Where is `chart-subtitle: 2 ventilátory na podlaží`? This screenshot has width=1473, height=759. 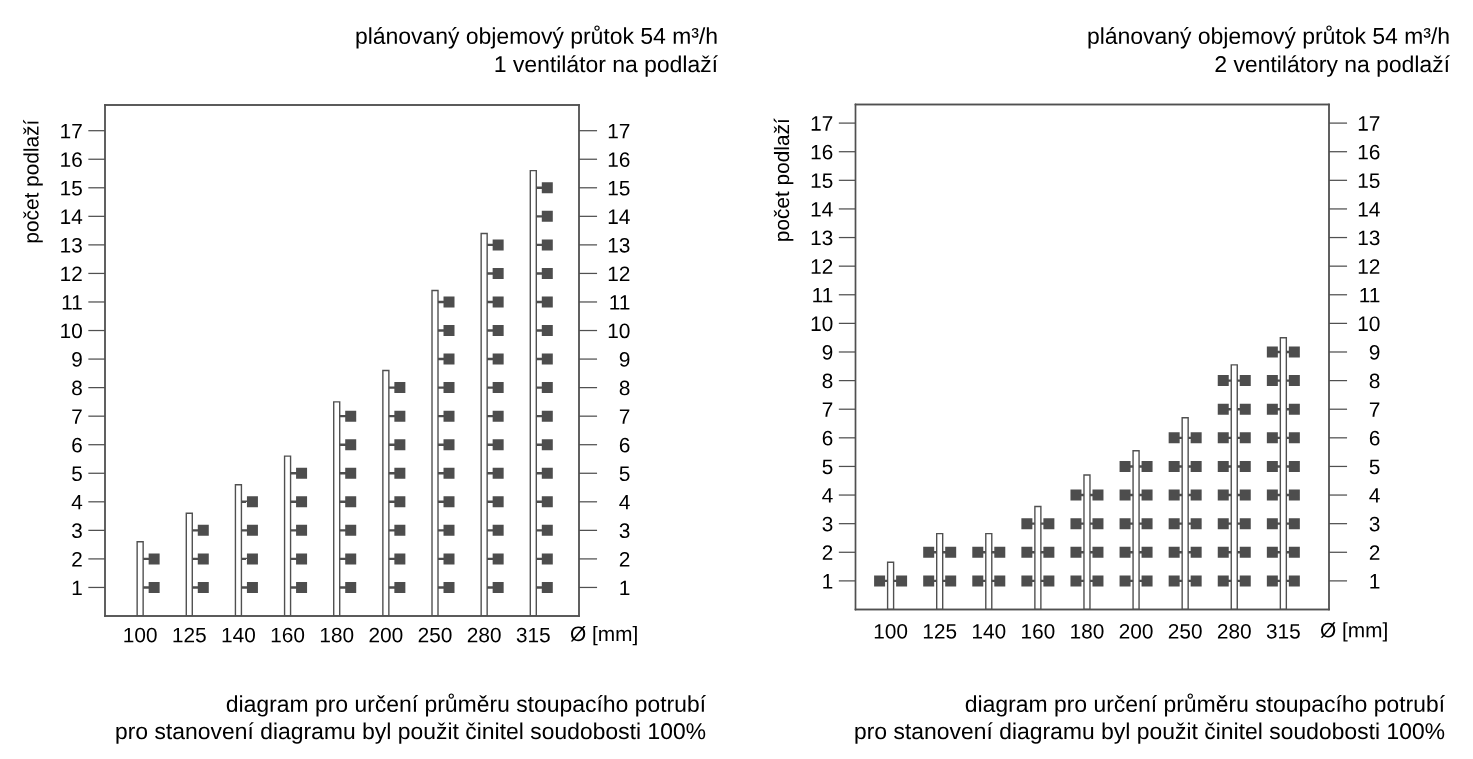 chart-subtitle: 2 ventilátory na podlaží is located at coordinates (1332, 66).